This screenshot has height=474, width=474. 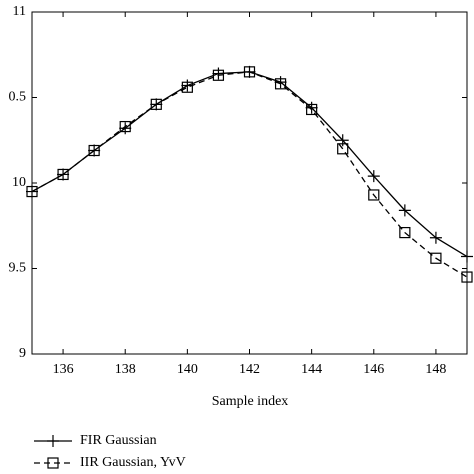 I want to click on y-tick-label: 11, so click(x=19, y=11).